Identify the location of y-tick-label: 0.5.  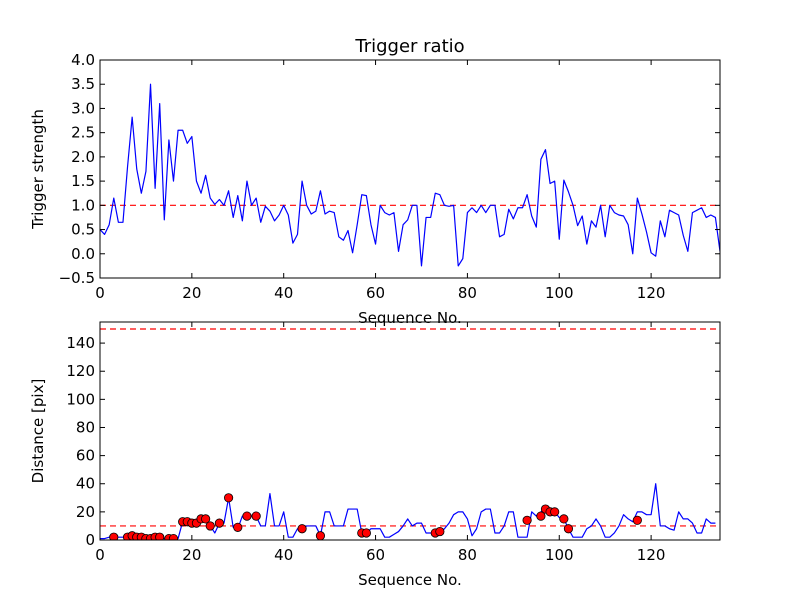
(83, 230).